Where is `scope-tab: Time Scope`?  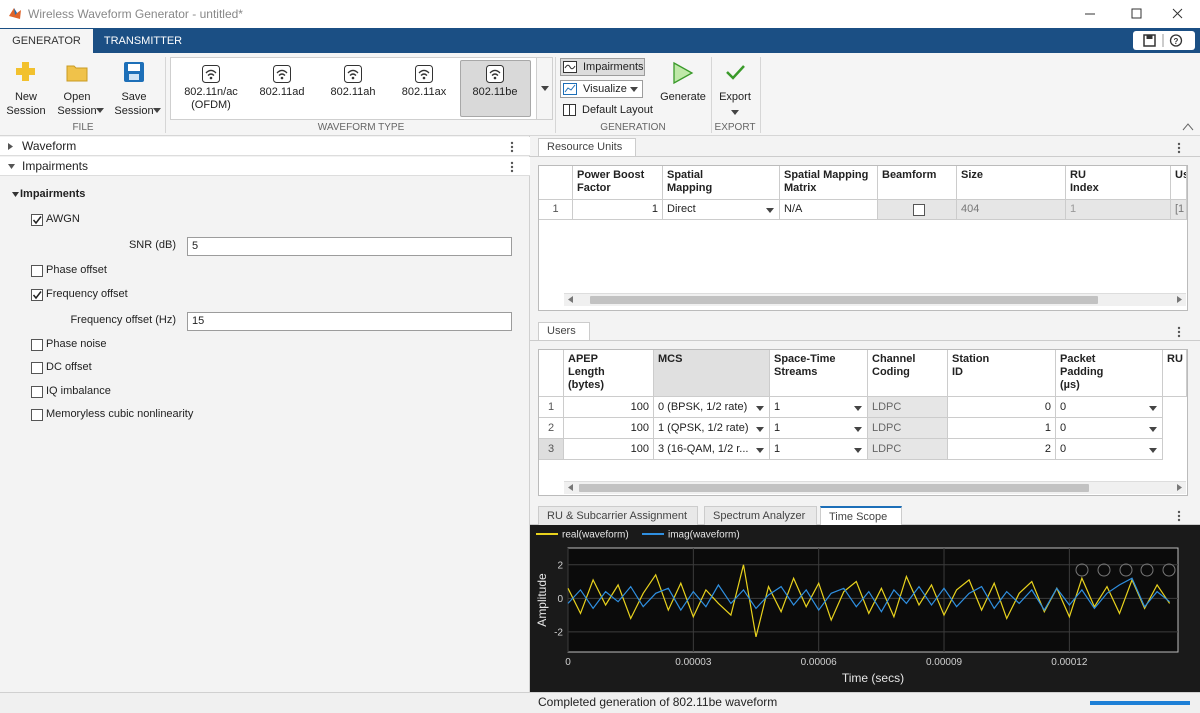
scope-tab: Time Scope is located at coordinates (861, 515).